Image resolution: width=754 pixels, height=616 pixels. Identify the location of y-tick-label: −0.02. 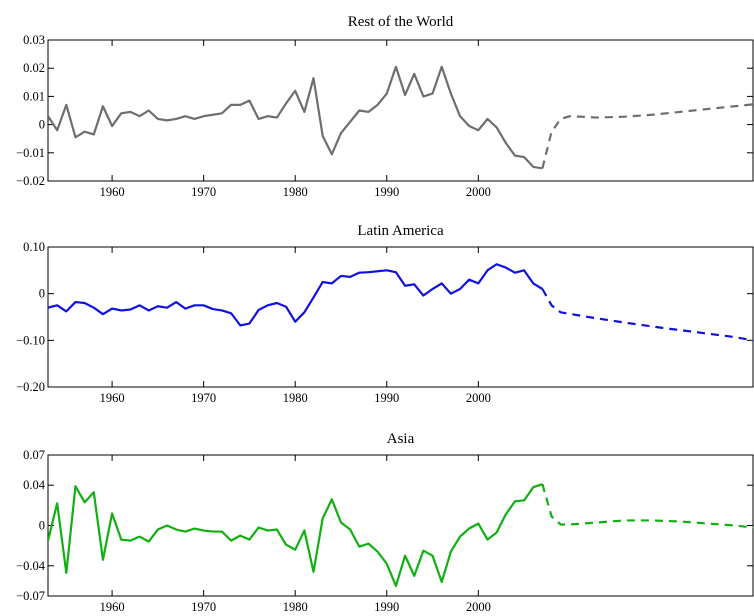
(30, 181).